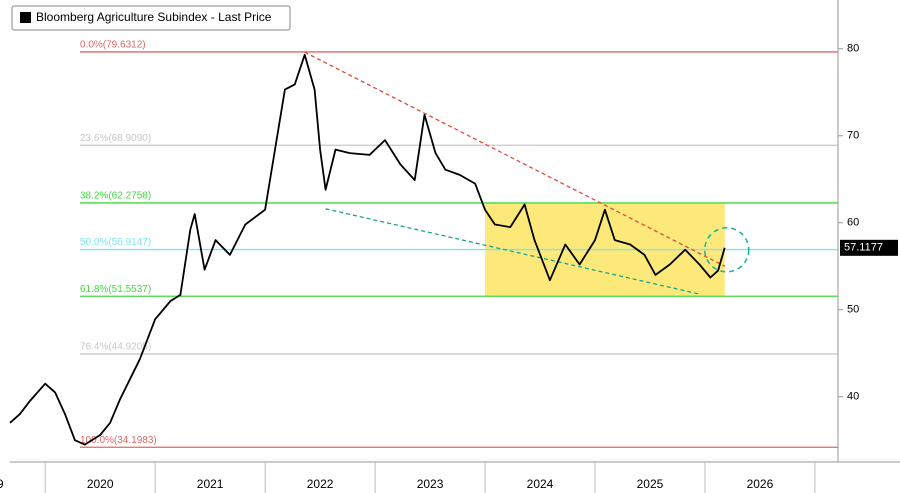 The image size is (900, 493). Describe the element at coordinates (2, 484) in the screenshot. I see `x-tick-label: 2019` at that location.